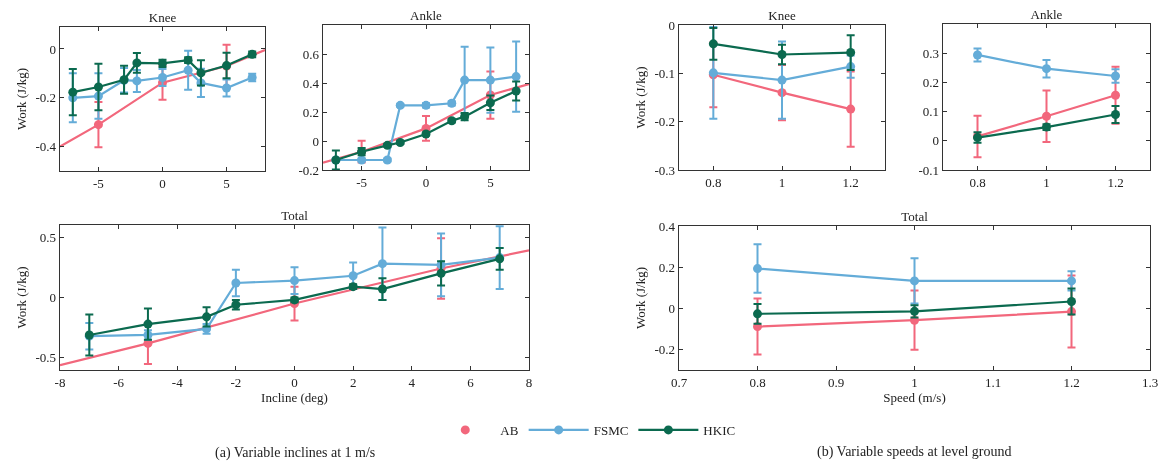  Describe the element at coordinates (611, 430) in the screenshot. I see `legend-label: FSMC` at that location.